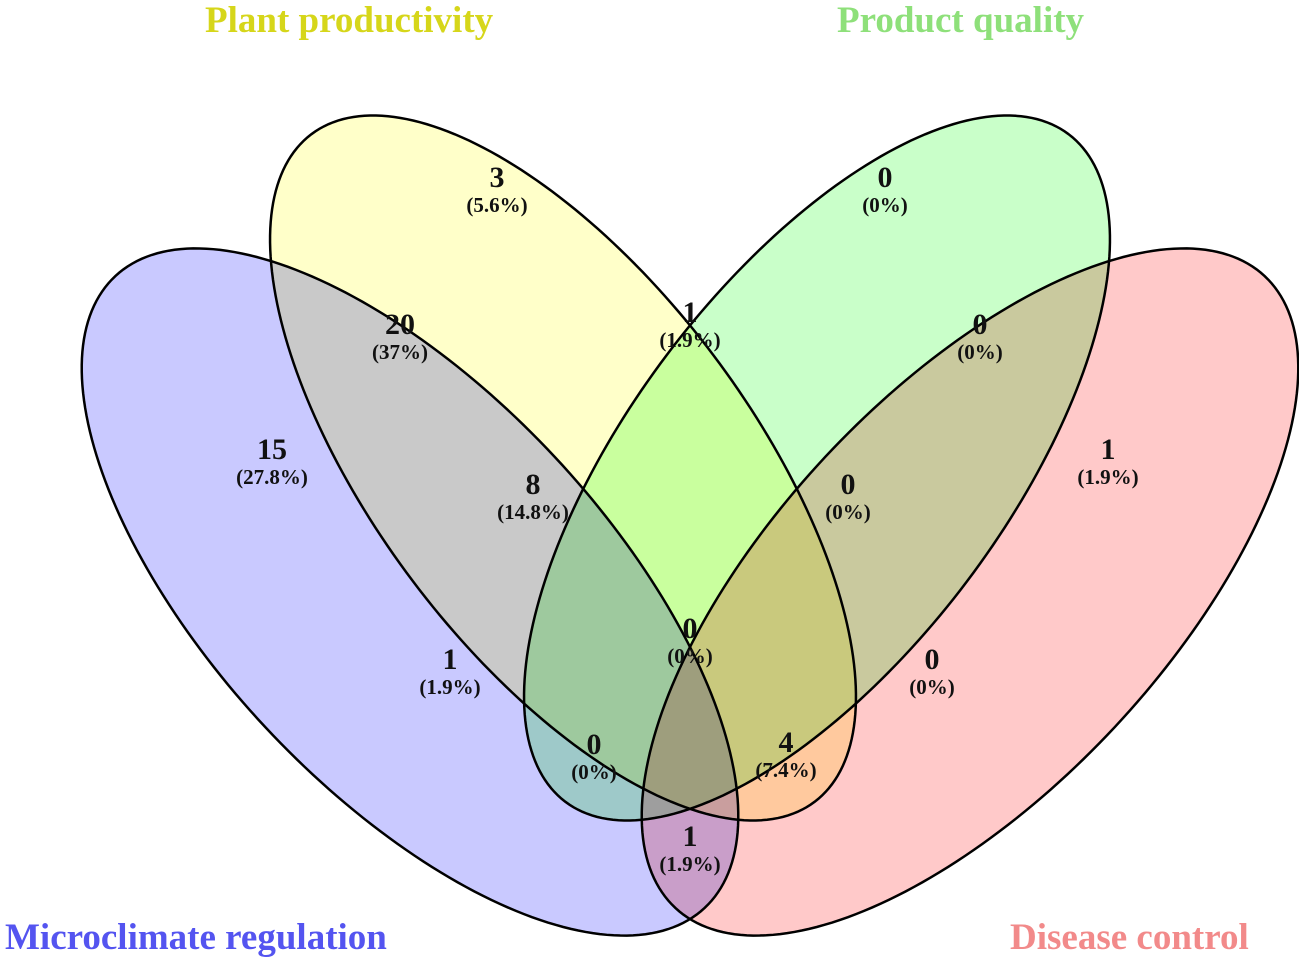 The width and height of the screenshot is (1299, 971). What do you see at coordinates (272, 449) in the screenshot?
I see `region-count: 15` at bounding box center [272, 449].